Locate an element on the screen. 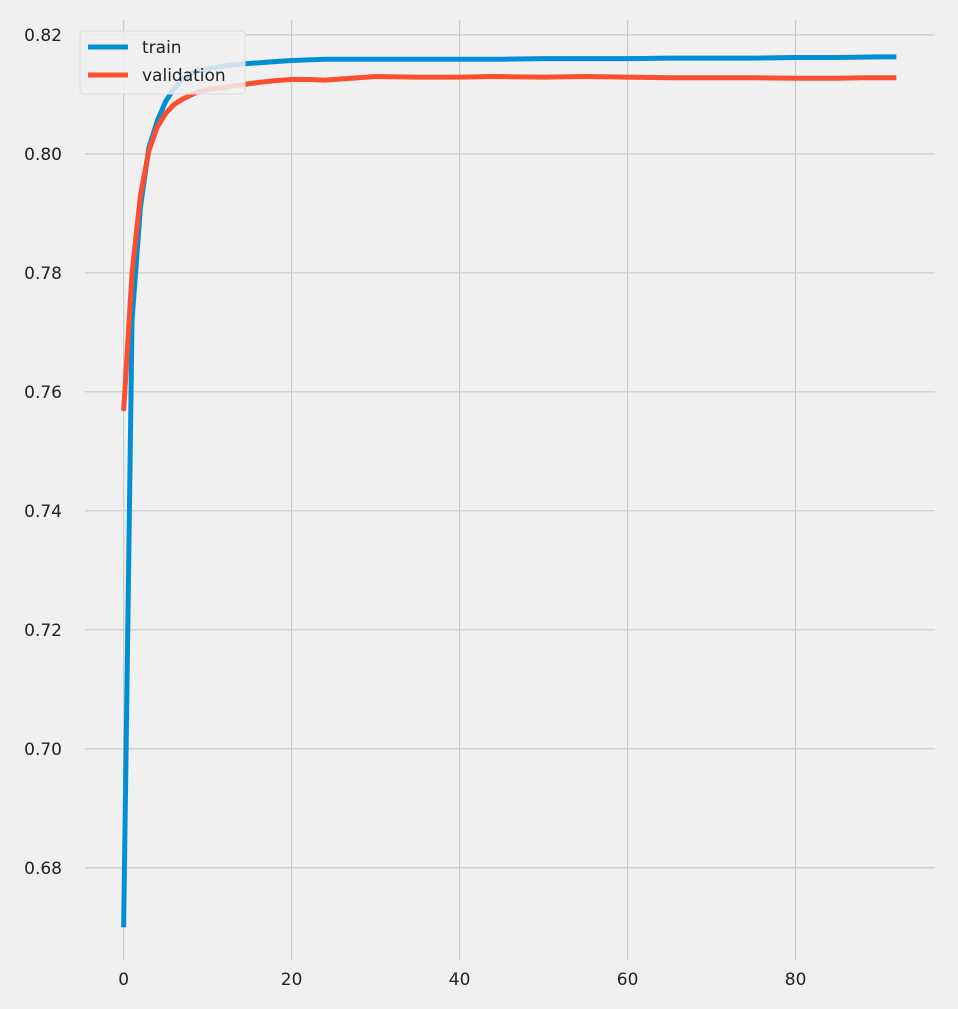  x-tick-label: 40 is located at coordinates (460, 980).